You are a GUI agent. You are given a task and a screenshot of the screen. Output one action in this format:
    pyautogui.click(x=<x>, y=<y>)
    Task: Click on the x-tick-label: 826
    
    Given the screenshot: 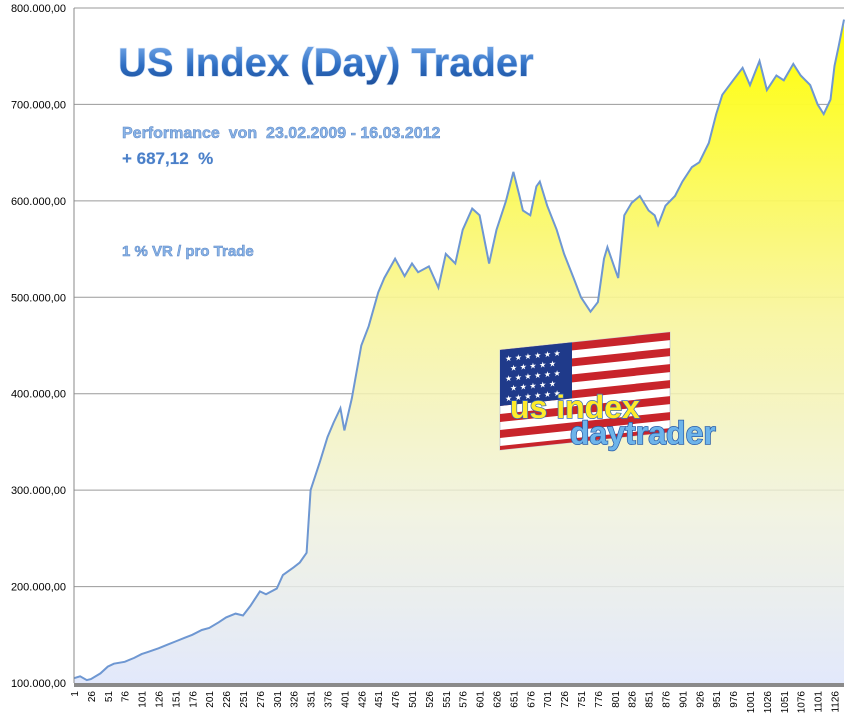 What is the action you would take?
    pyautogui.click(x=633, y=699)
    